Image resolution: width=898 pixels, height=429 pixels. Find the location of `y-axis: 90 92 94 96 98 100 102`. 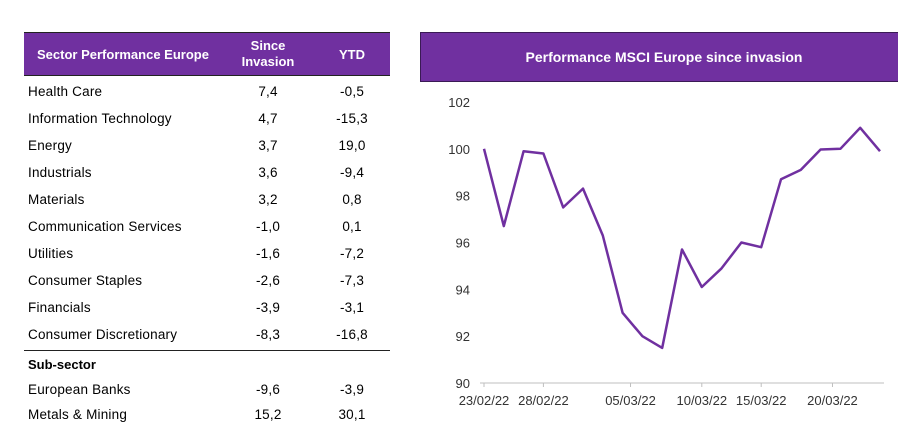

y-axis: 90 92 94 96 98 100 102 is located at coordinates (459, 243).